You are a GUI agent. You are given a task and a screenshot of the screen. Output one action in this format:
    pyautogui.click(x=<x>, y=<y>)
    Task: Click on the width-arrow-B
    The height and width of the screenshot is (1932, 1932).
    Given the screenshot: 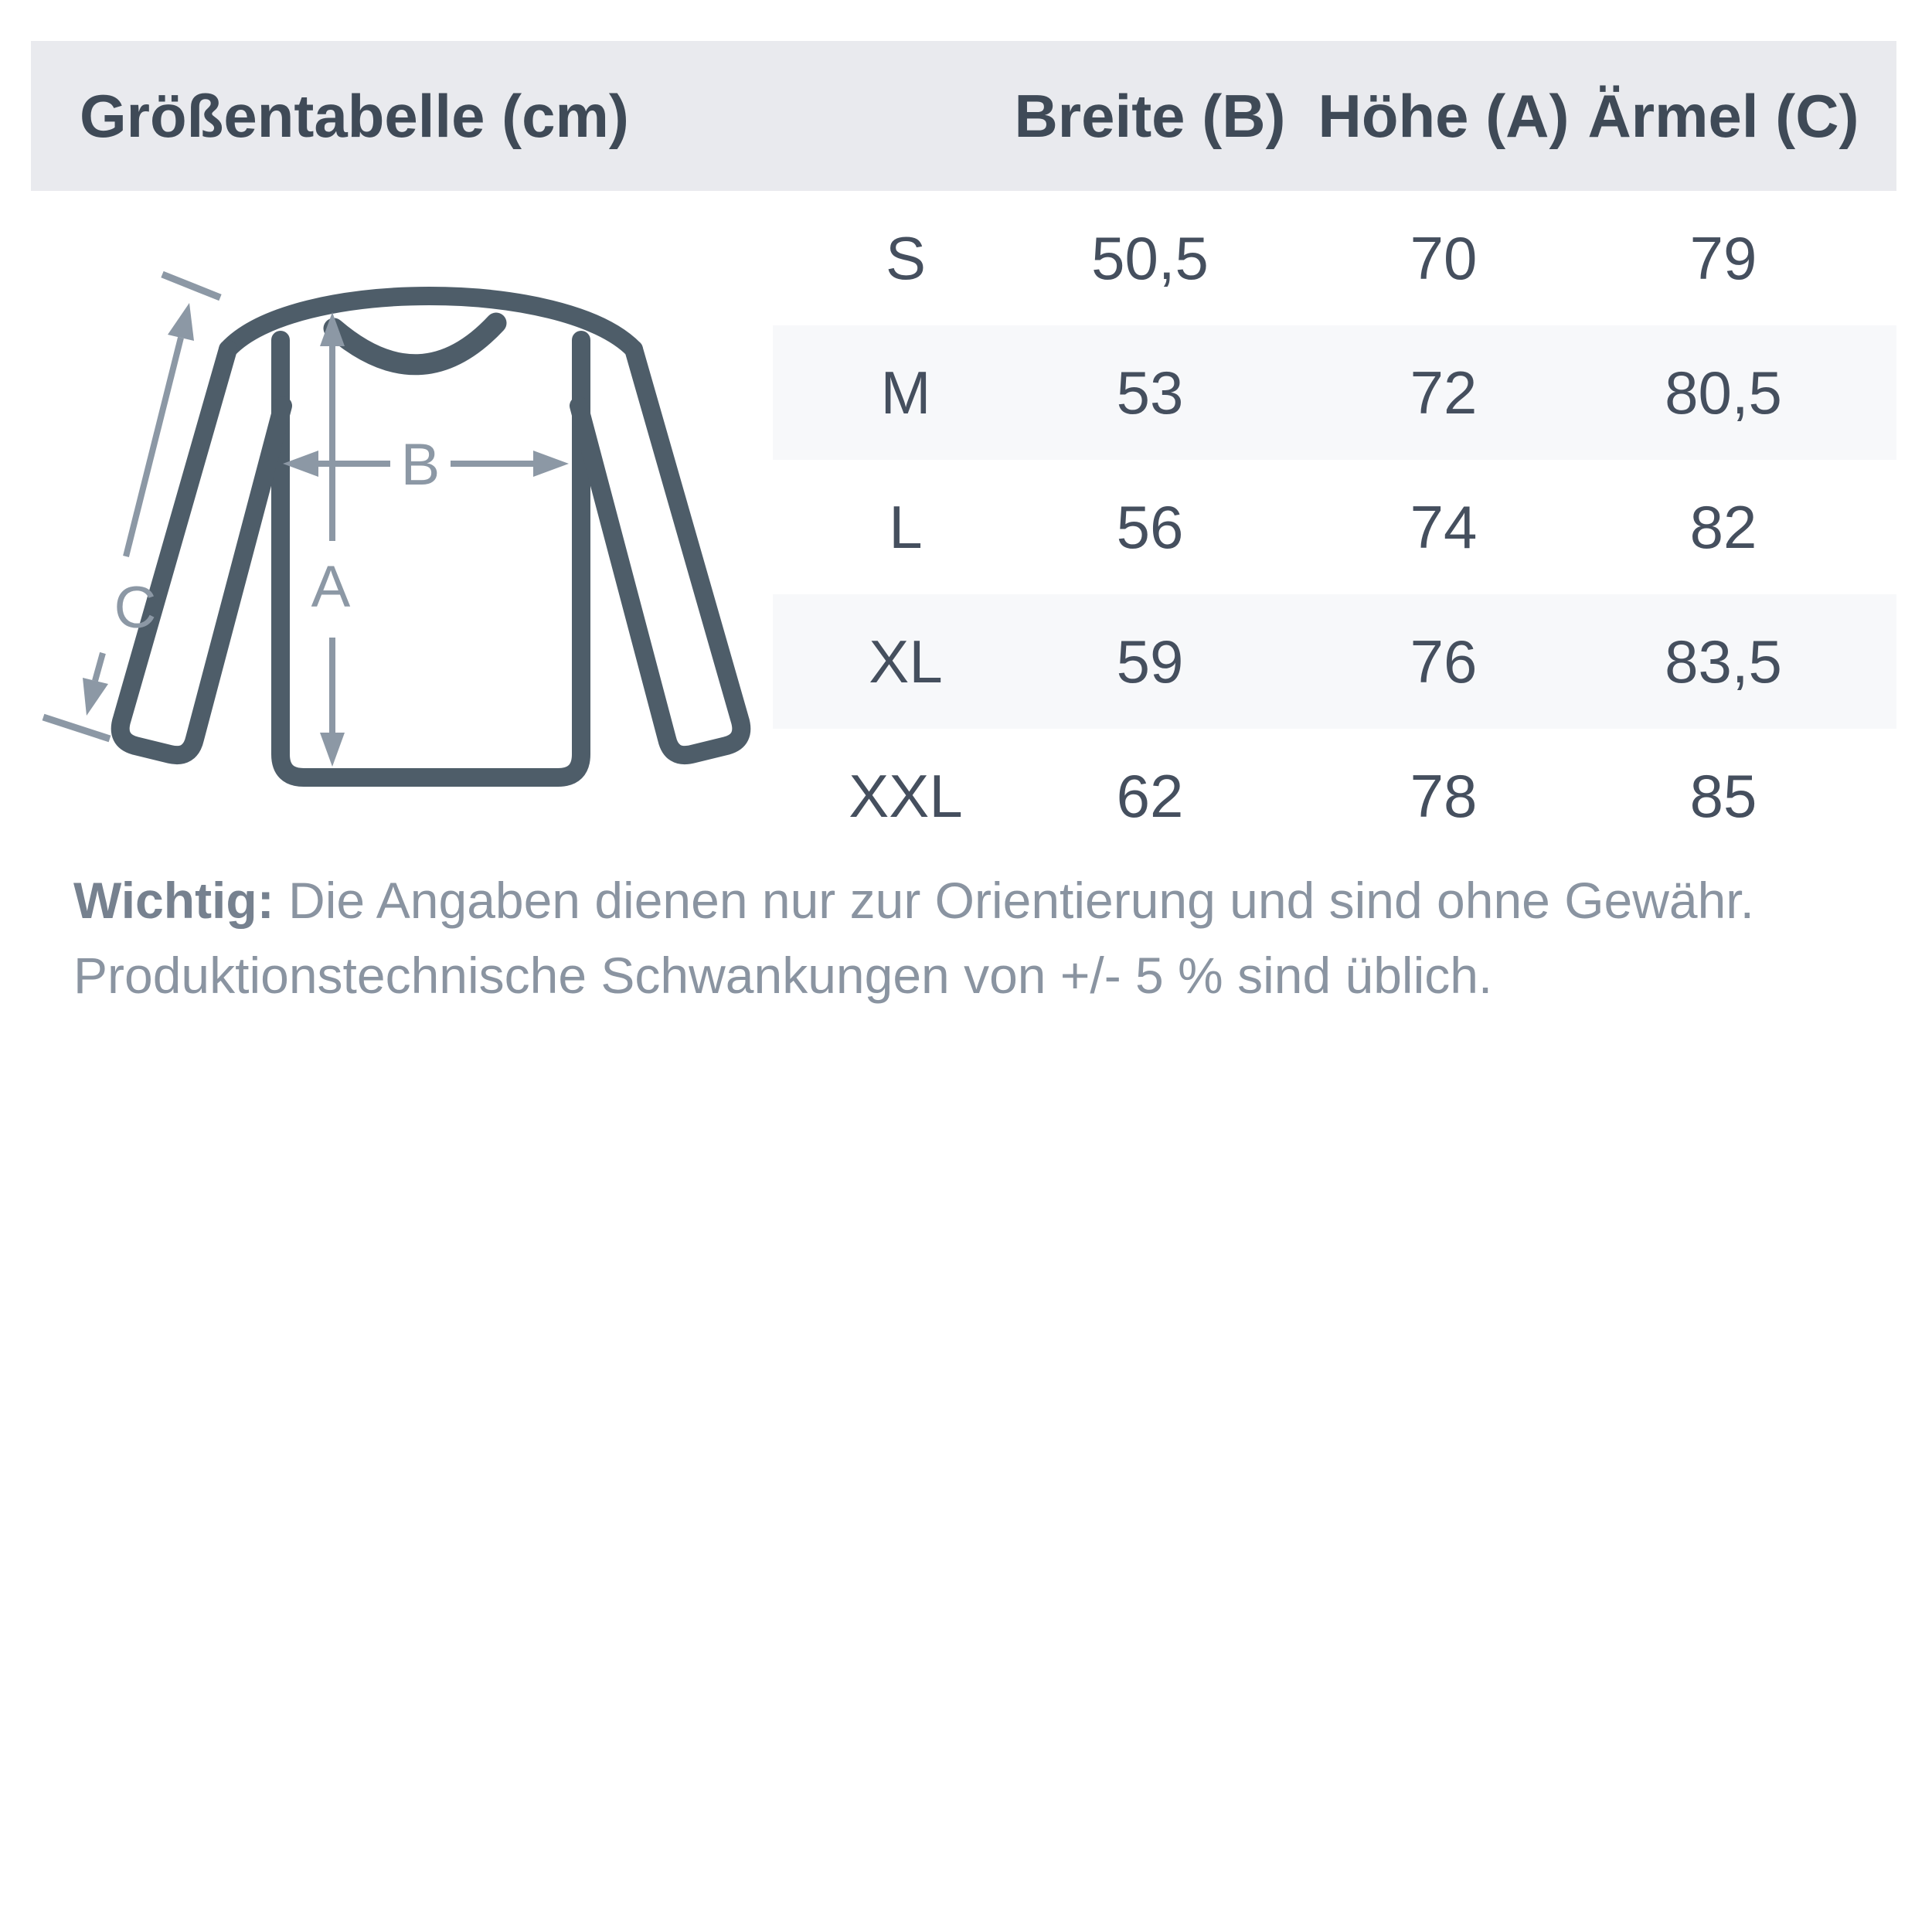 What is the action you would take?
    pyautogui.click(x=426, y=464)
    